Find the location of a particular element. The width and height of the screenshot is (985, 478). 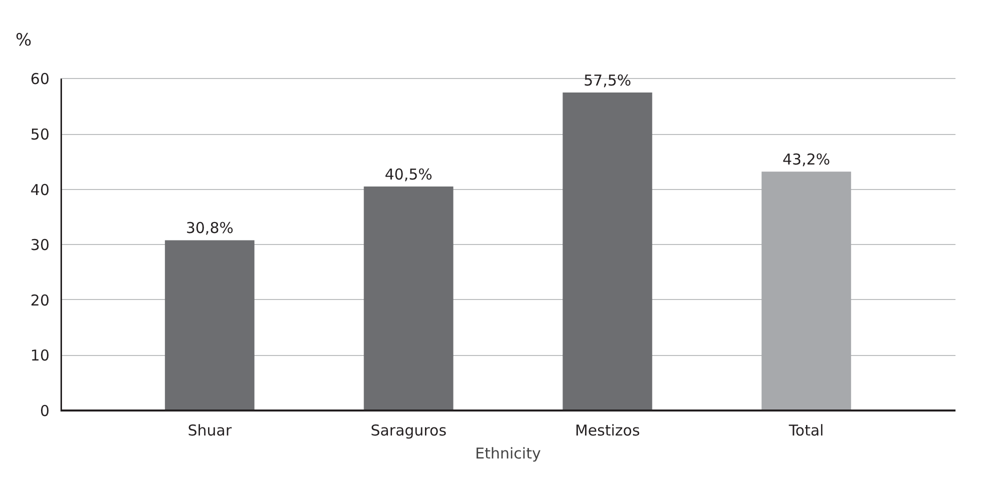

x-axis-title: Ethnicity is located at coordinates (508, 453).